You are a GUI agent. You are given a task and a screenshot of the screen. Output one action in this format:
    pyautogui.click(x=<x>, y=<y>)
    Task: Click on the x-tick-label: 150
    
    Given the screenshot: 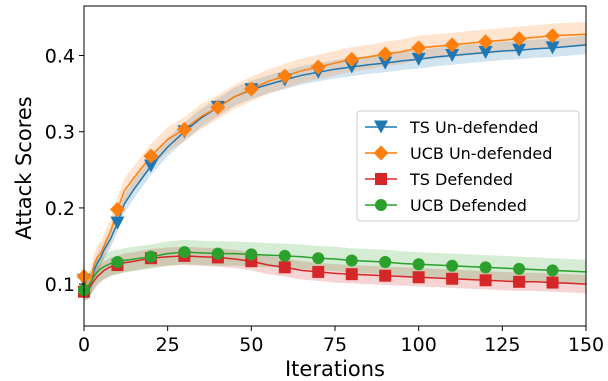 What is the action you would take?
    pyautogui.click(x=586, y=345)
    